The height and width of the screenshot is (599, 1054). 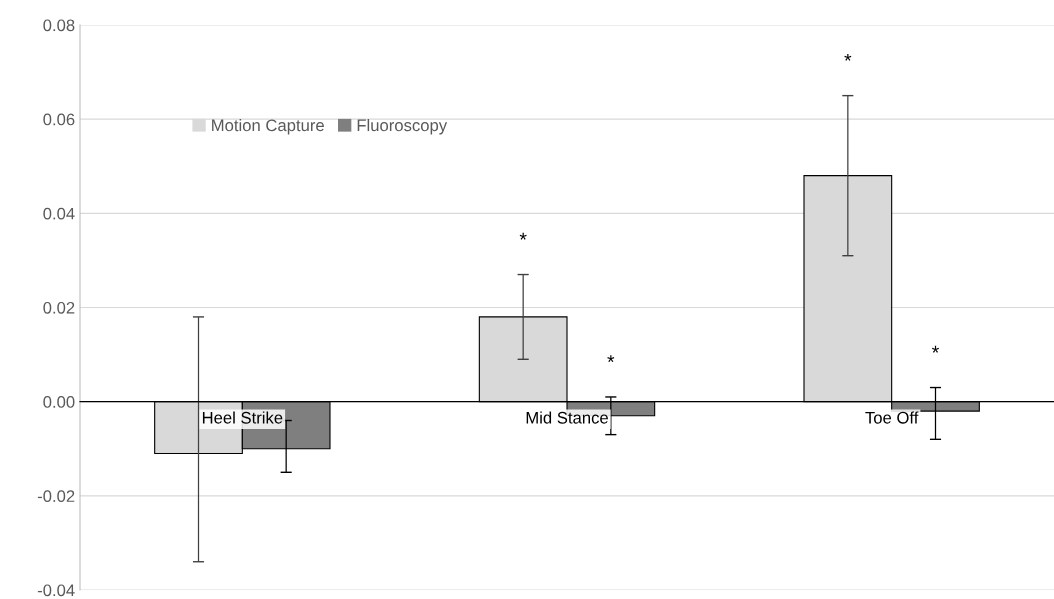 I want to click on y-tick-label: -0.04, so click(x=56, y=590).